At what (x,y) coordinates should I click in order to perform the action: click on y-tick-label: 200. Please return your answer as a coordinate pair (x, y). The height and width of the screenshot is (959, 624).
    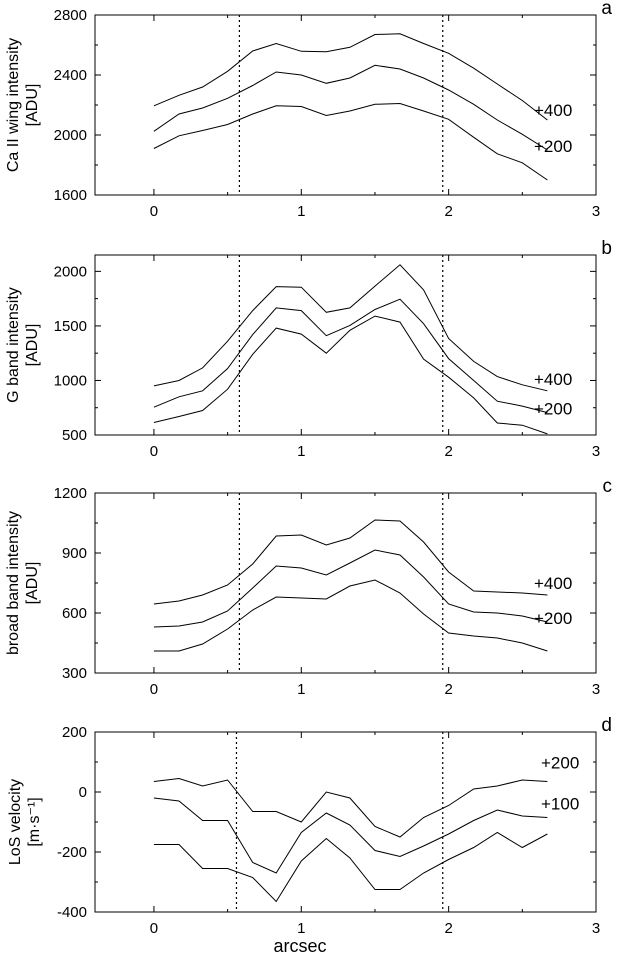
    Looking at the image, I should click on (74, 732).